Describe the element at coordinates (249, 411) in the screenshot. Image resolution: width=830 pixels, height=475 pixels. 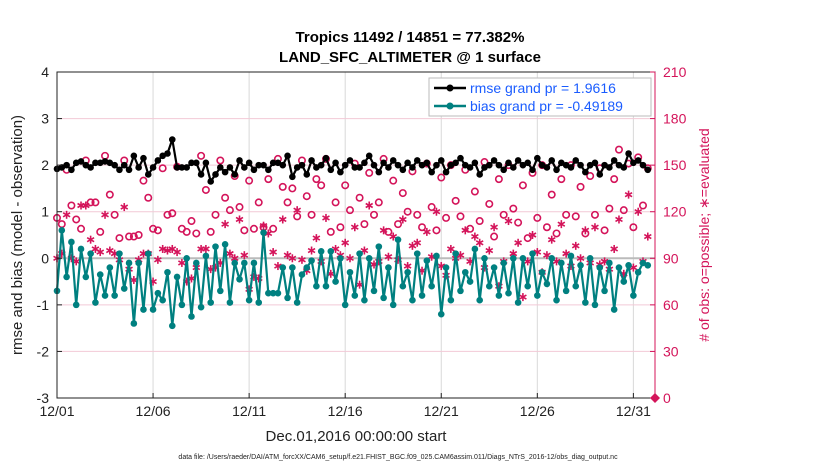
I see `x-tick-label: 12/11` at that location.